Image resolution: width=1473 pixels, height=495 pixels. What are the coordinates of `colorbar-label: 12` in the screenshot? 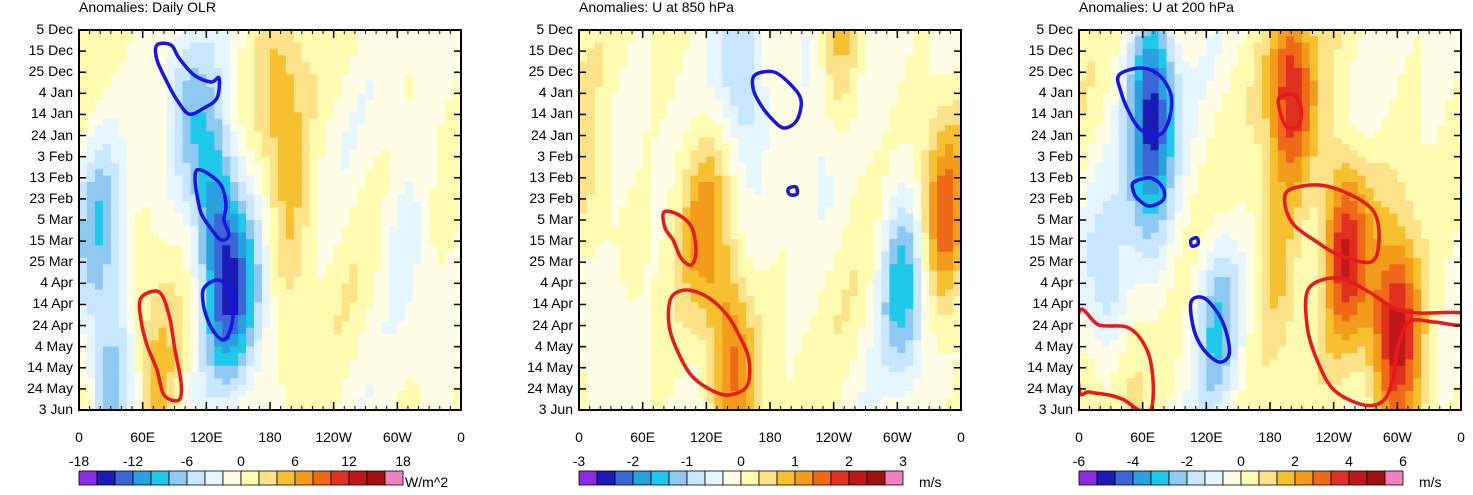 It's located at (349, 461).